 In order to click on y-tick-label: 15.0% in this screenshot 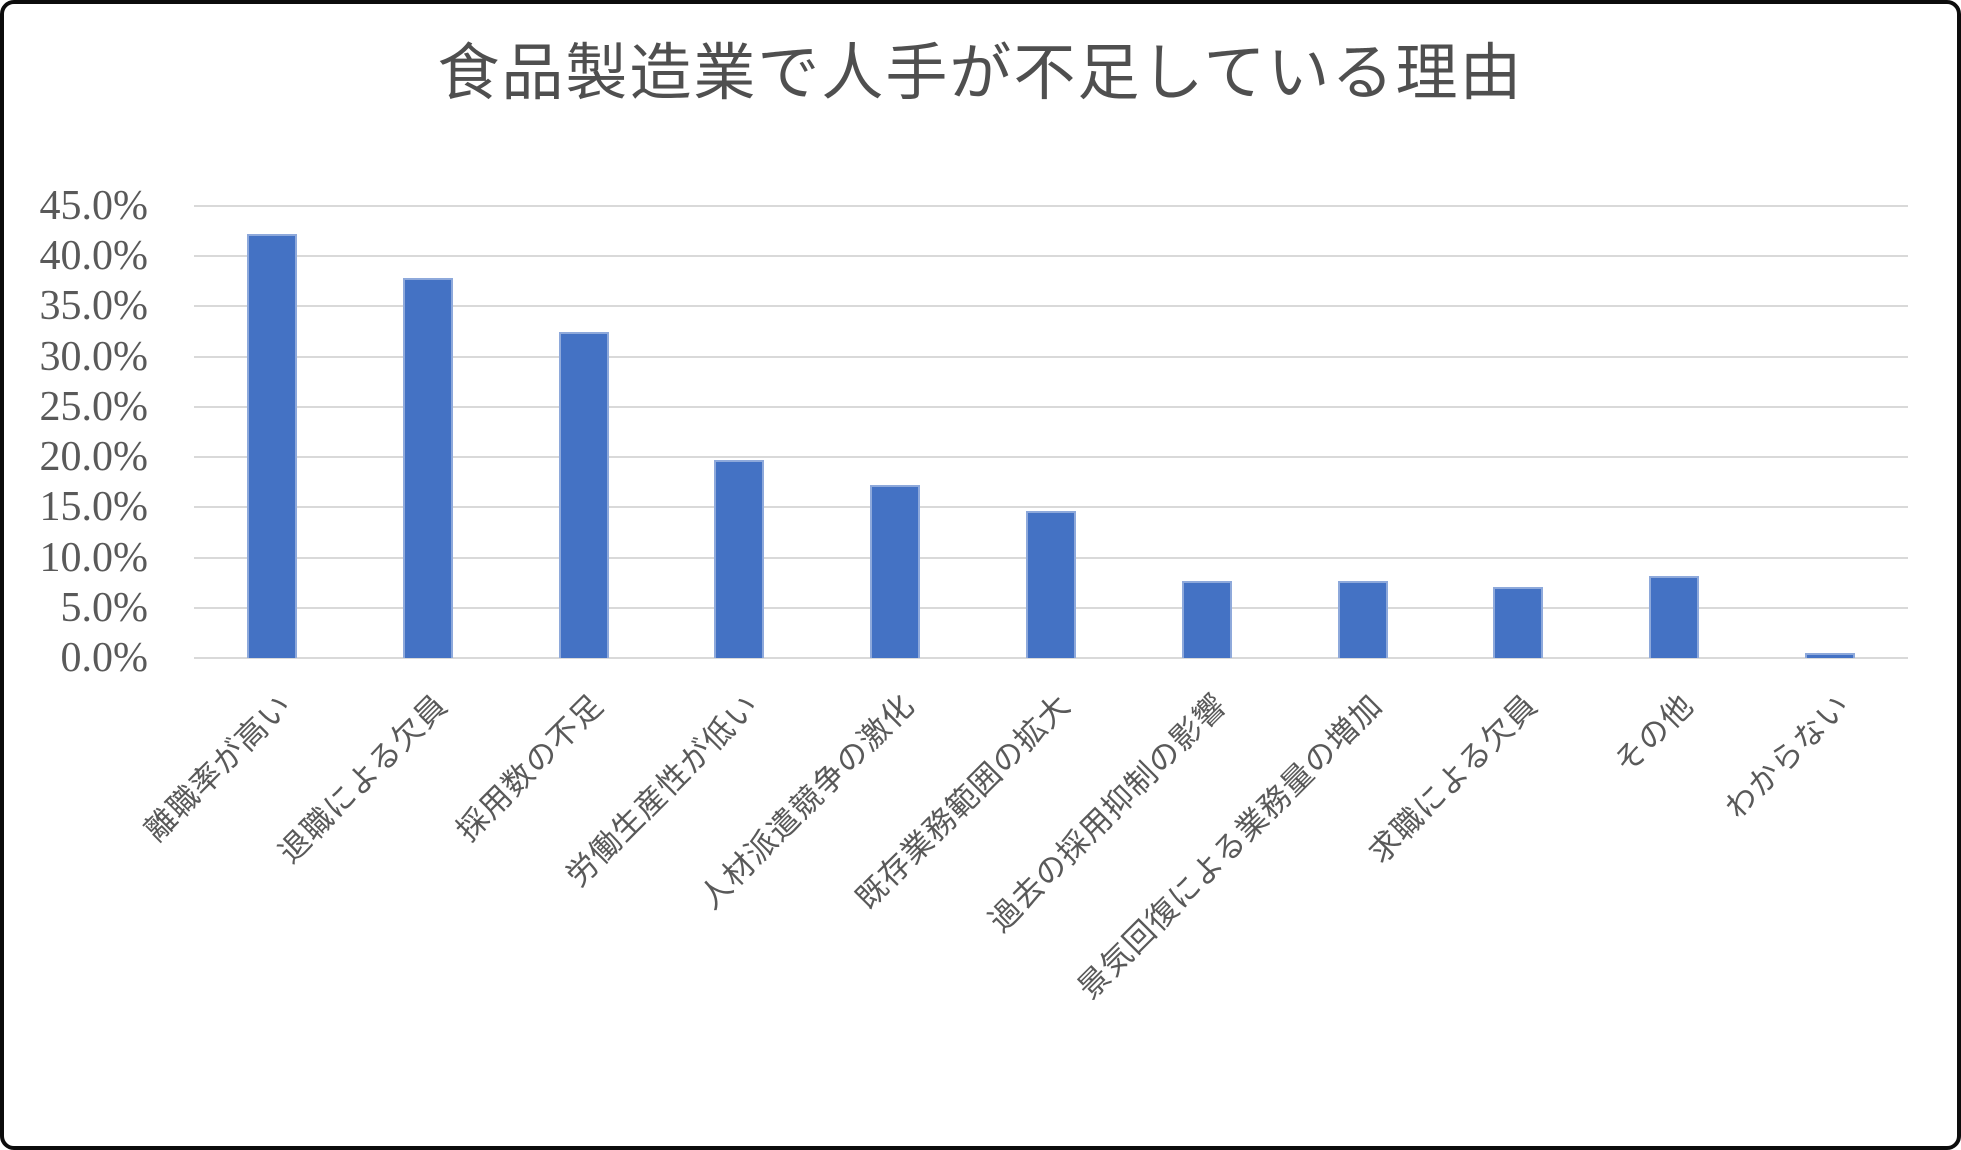, I will do `click(94, 507)`.